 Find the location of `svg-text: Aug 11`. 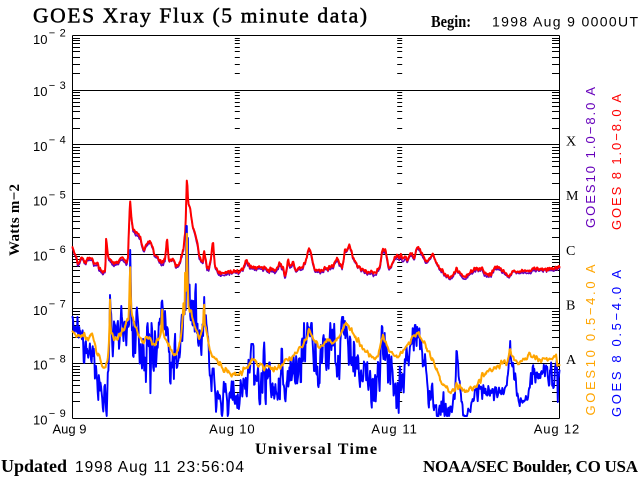

svg-text: Aug 11 is located at coordinates (394, 429).